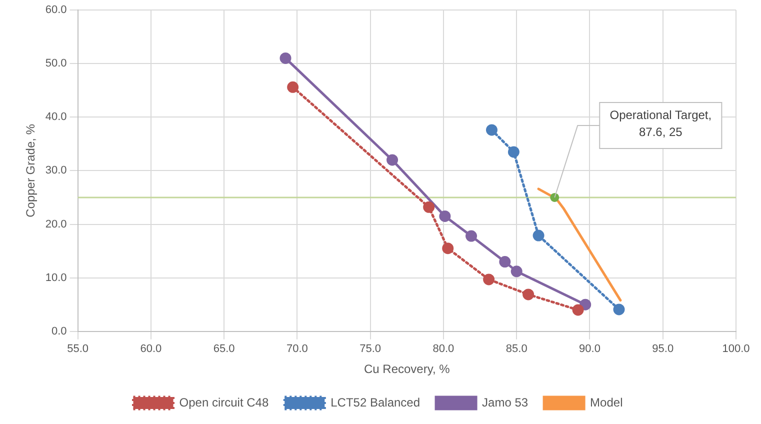  I want to click on y-tick-label: 20.0, so click(56, 224).